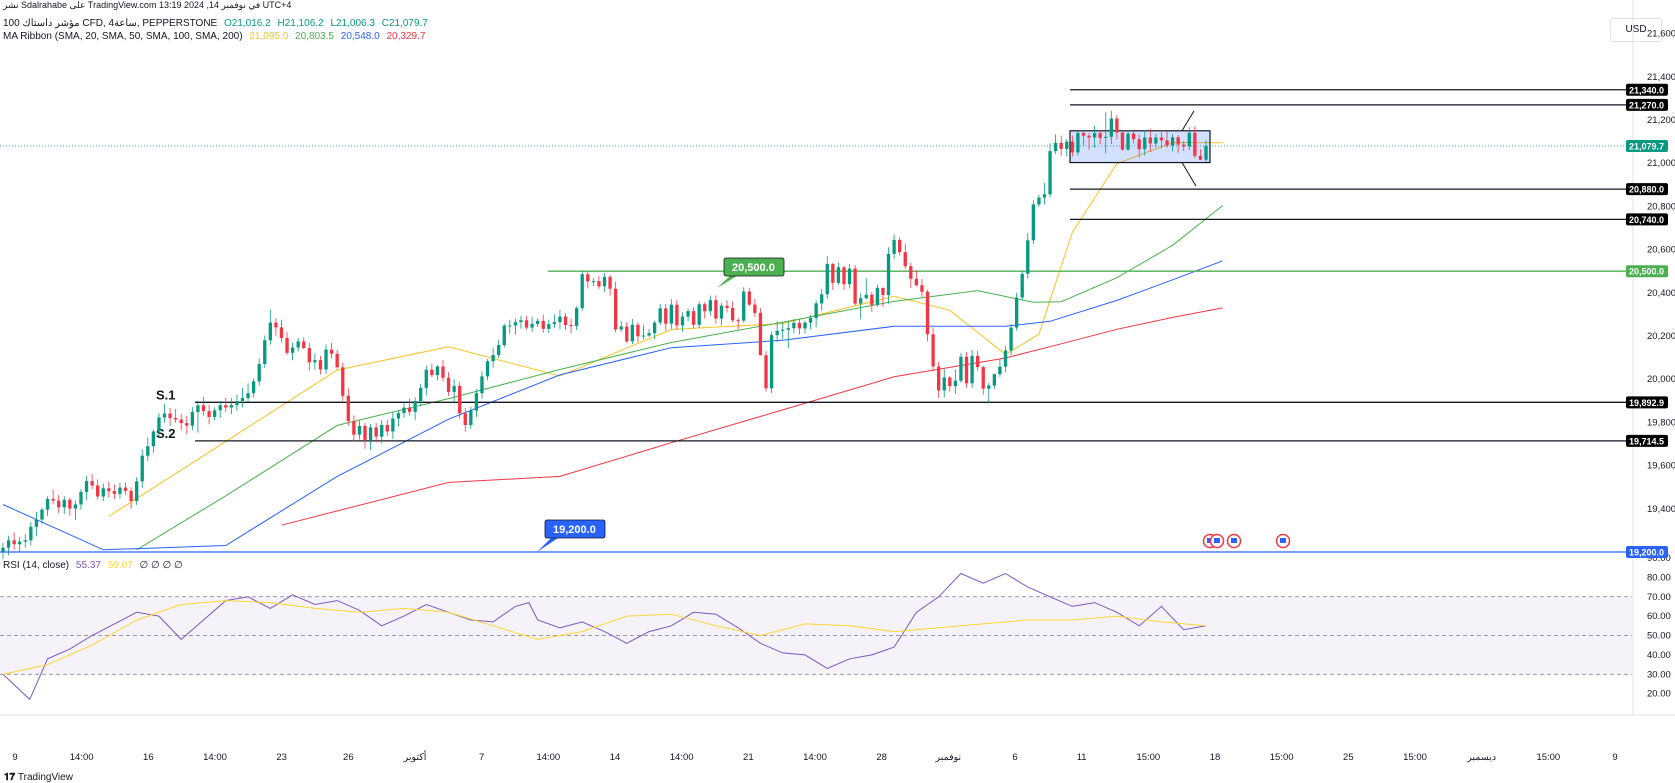  What do you see at coordinates (1636, 30) in the screenshot?
I see `currency-button: USD` at bounding box center [1636, 30].